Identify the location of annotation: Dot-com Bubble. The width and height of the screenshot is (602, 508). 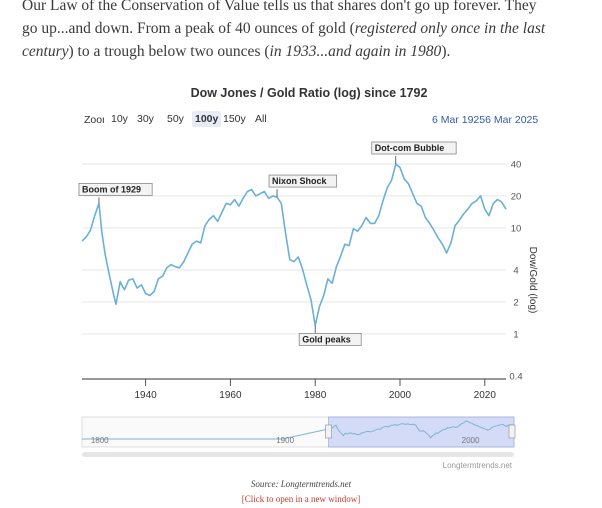
(414, 152).